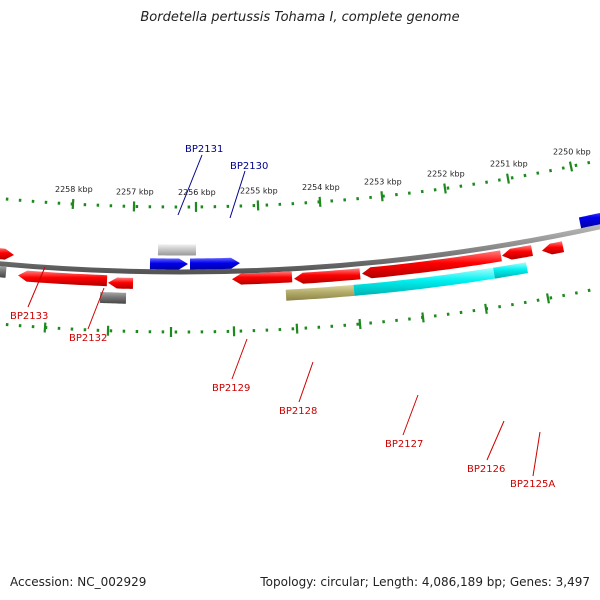  What do you see at coordinates (321, 187) in the screenshot?
I see `scale-tick-label: 2254 kbp` at bounding box center [321, 187].